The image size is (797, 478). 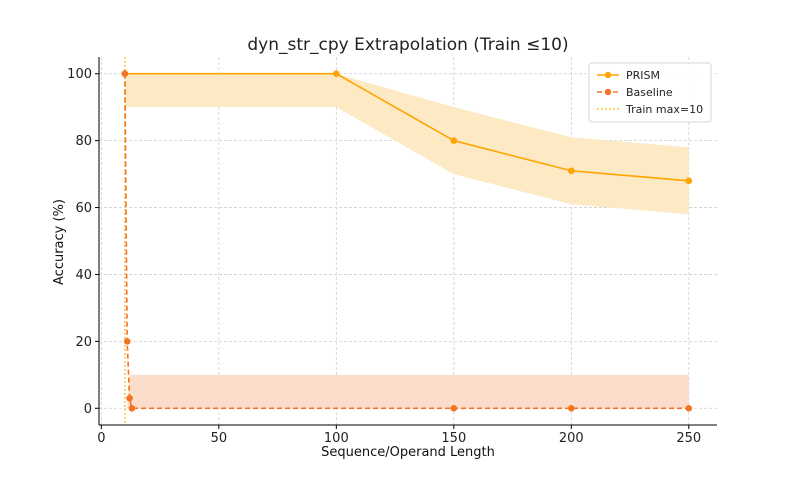 What do you see at coordinates (88, 409) in the screenshot?
I see `y-tick-label: 0` at bounding box center [88, 409].